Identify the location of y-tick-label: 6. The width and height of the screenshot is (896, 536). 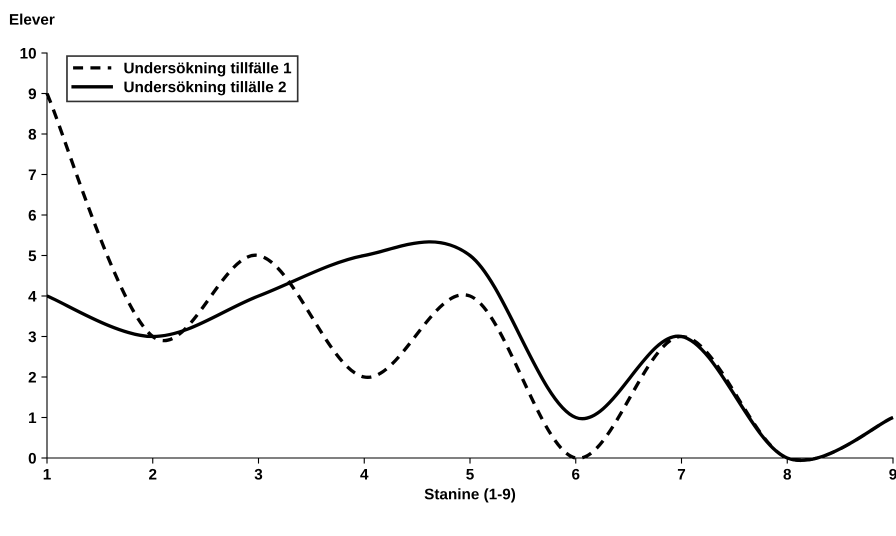
(32, 215).